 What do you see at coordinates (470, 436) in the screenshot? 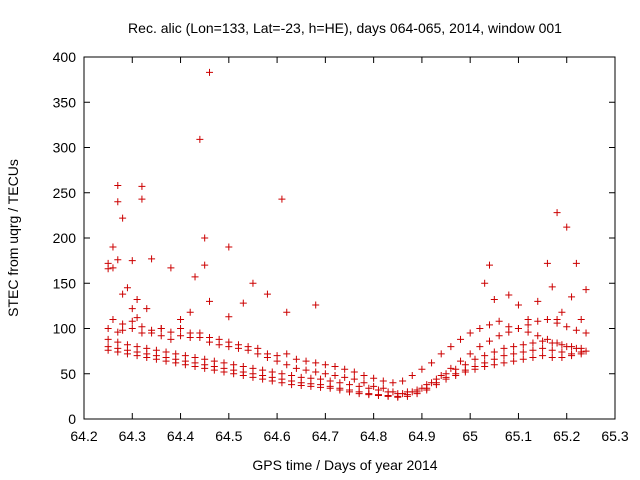
I see `x-tick-label: 65` at bounding box center [470, 436].